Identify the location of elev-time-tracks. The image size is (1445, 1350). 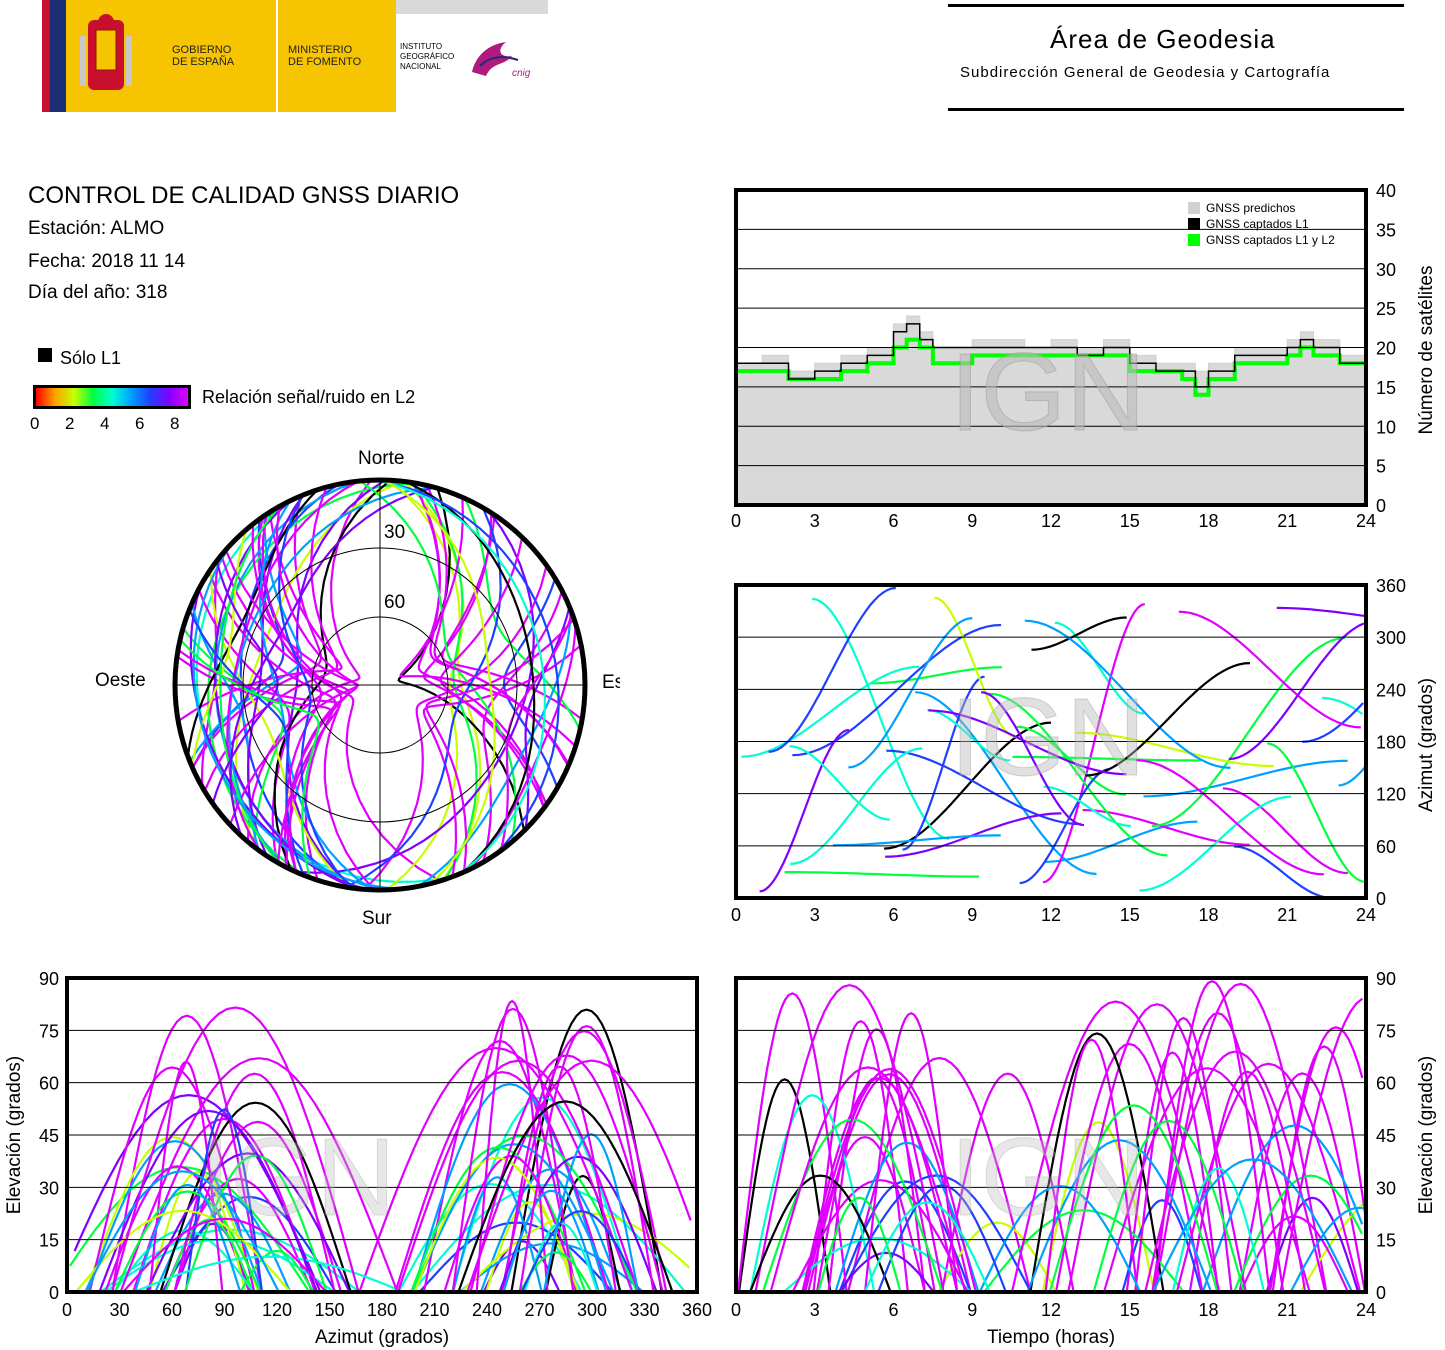
(1051, 1136).